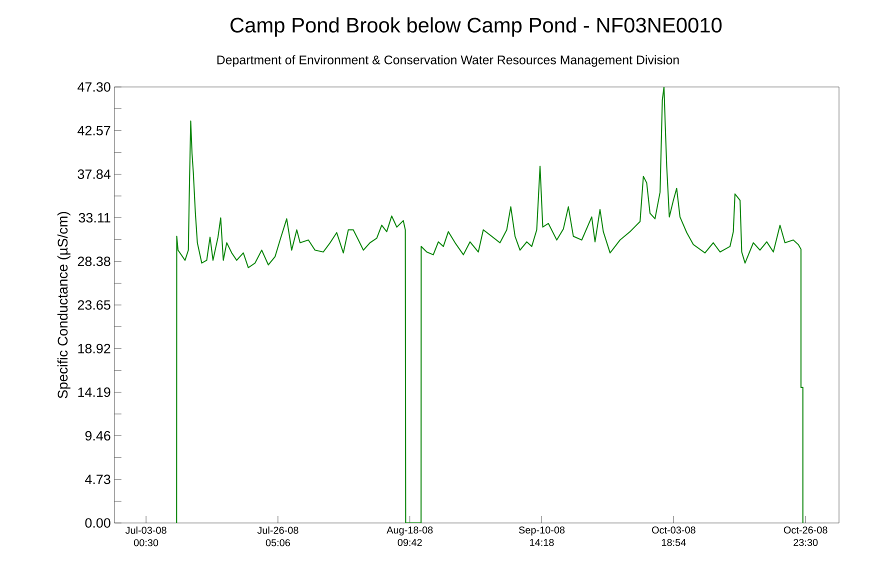 The height and width of the screenshot is (582, 870). I want to click on y-tick-label: 33.11, so click(94, 218).